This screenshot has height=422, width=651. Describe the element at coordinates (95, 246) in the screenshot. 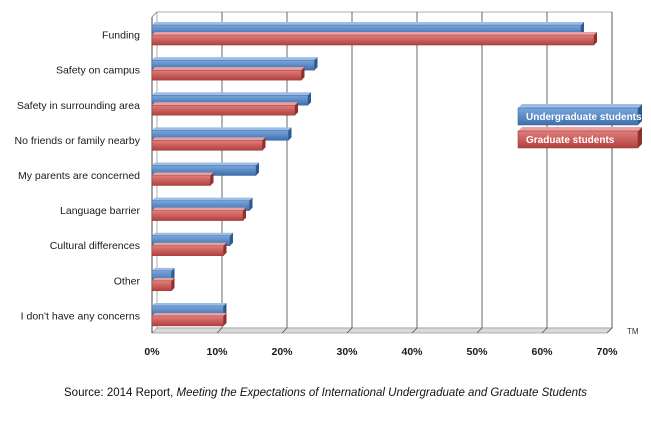

I see `category-label: Cultural differences` at that location.